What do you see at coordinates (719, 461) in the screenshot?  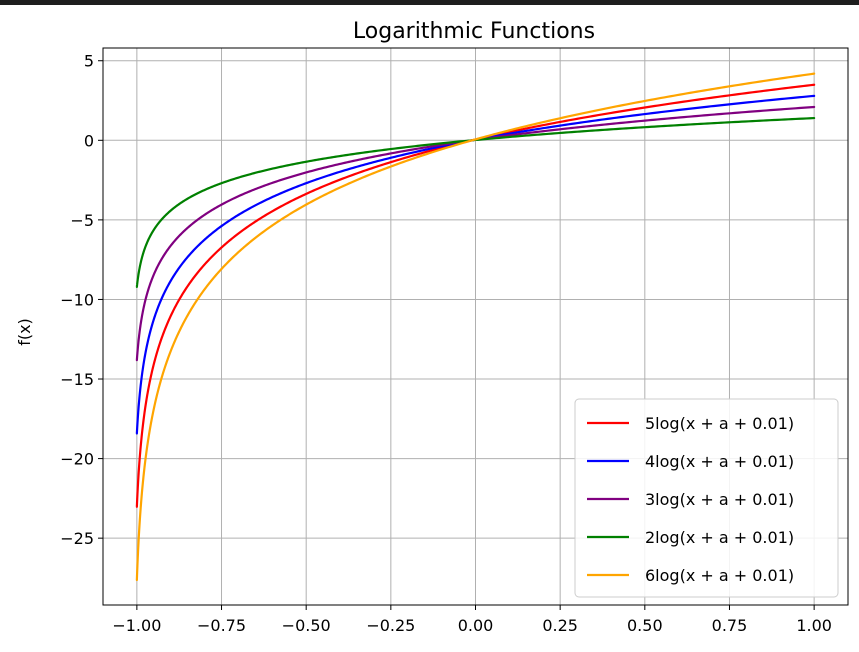 I see `legend-label: 4log(x + a + 0.01)` at bounding box center [719, 461].